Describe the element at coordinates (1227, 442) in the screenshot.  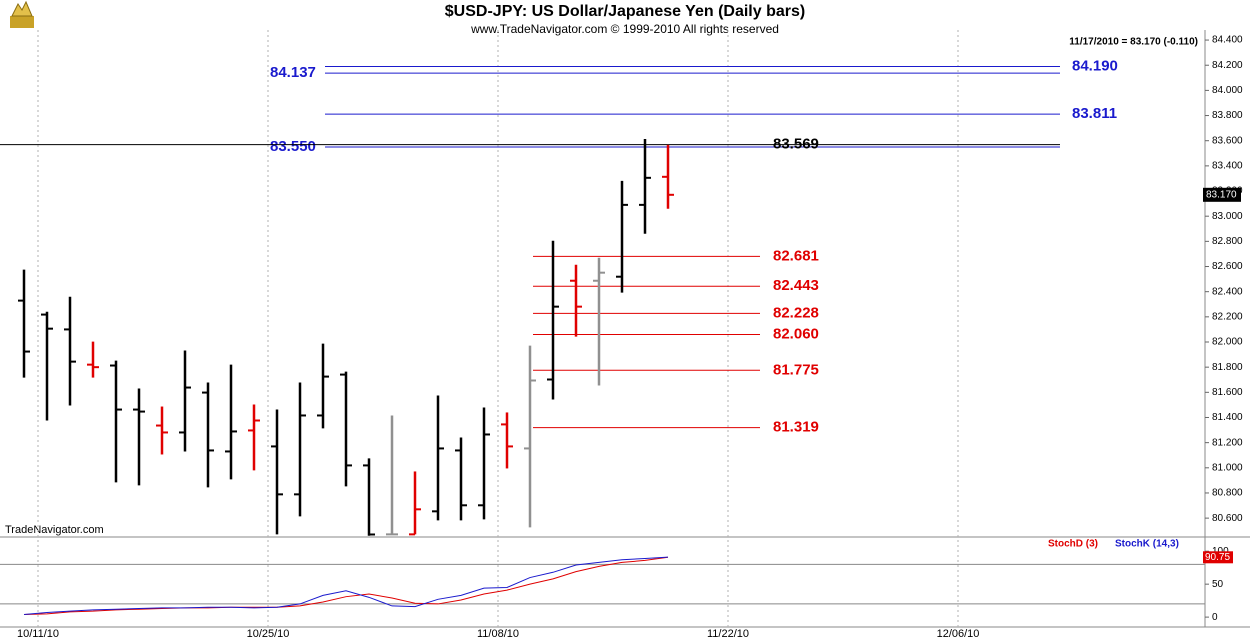
I see `y-tick-label: 81.200` at that location.